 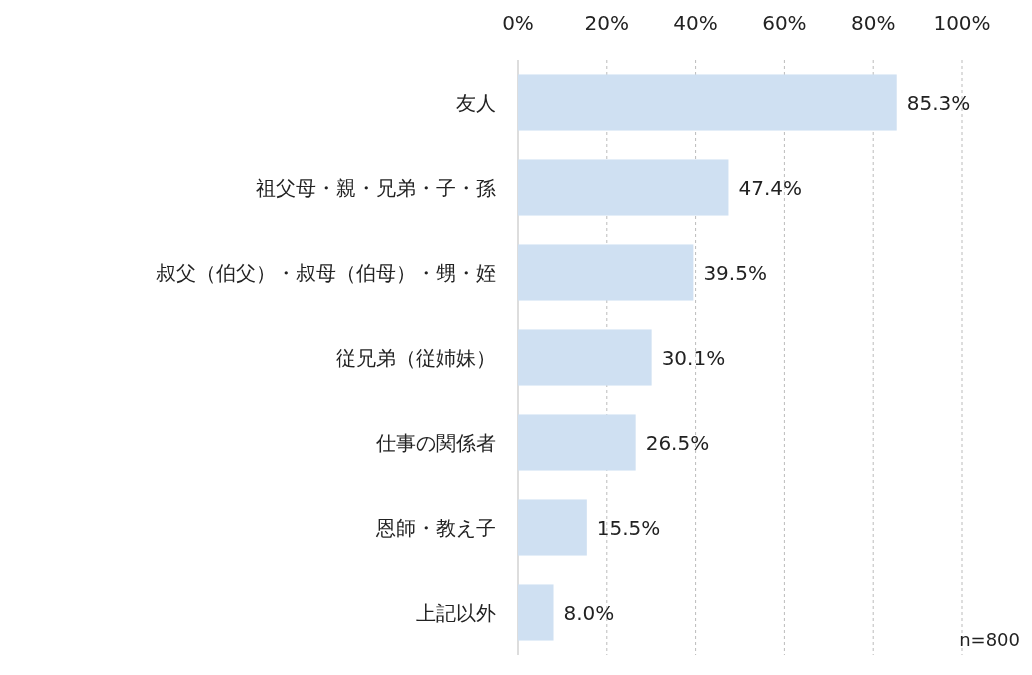 What do you see at coordinates (435, 442) in the screenshot?
I see `y-tick-label: 仕事の関係者` at bounding box center [435, 442].